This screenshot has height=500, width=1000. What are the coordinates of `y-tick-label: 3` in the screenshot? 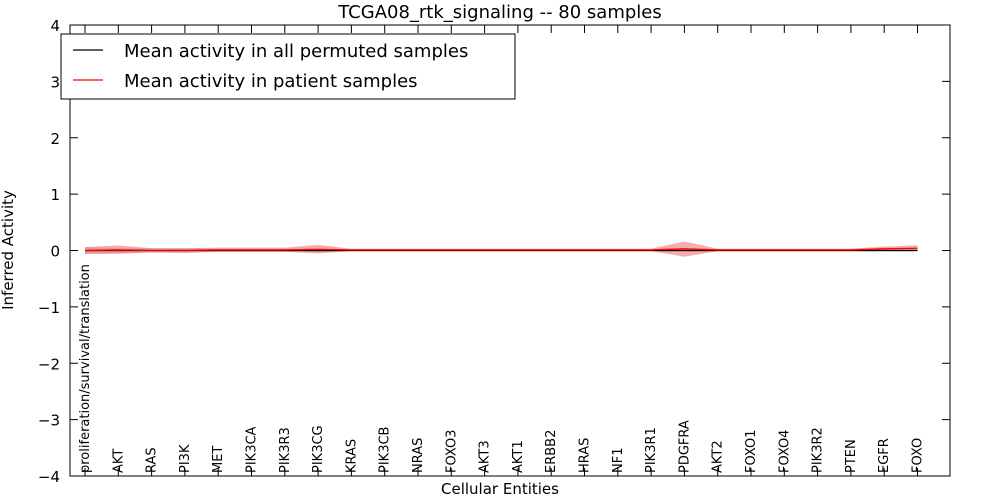 It's located at (55, 82).